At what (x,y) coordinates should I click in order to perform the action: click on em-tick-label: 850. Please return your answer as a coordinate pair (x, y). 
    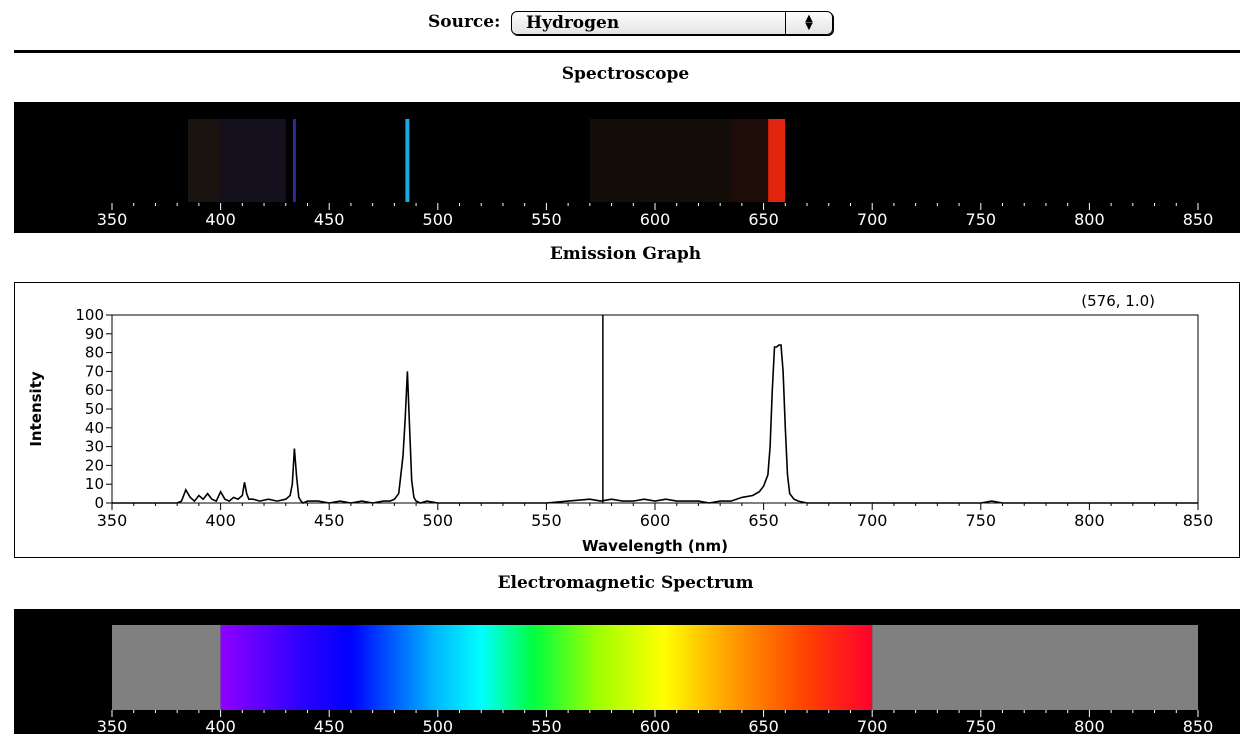
    Looking at the image, I should click on (1198, 725).